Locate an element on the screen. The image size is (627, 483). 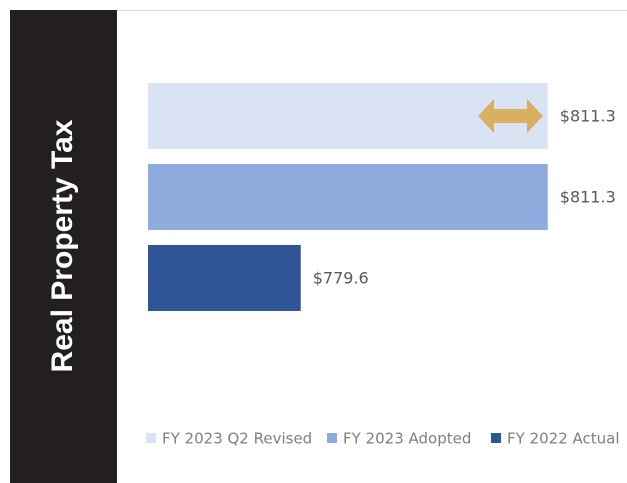
legend-label: FY 2023 Q2 Revised is located at coordinates (237, 439).